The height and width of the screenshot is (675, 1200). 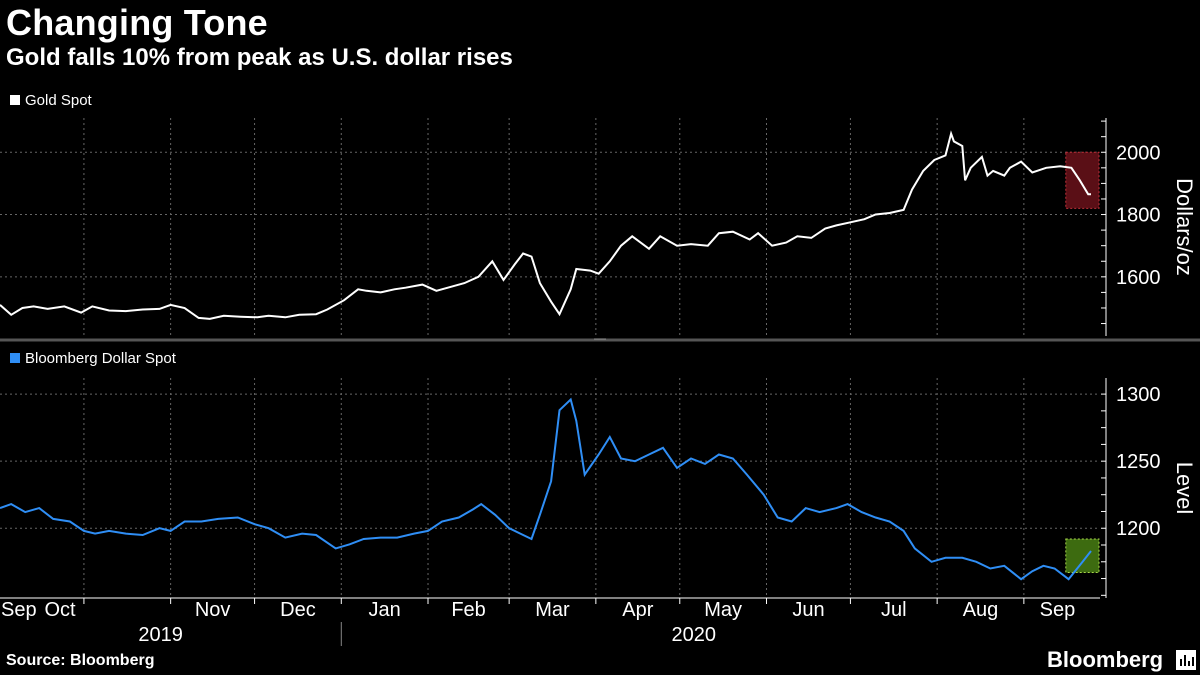 I want to click on gold-y-axis: 1600 1800 2000, so click(x=1131, y=227).